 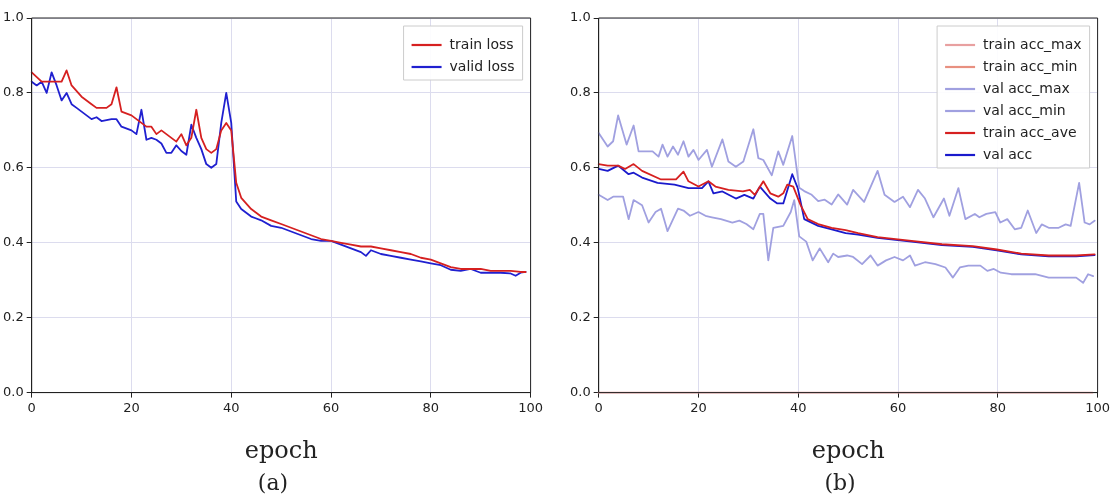 What do you see at coordinates (840, 482) in the screenshot?
I see `text: (b)` at bounding box center [840, 482].